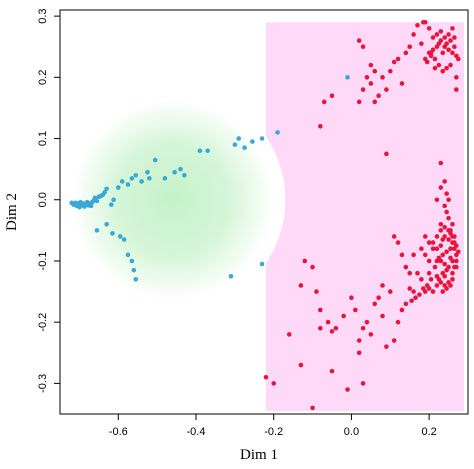 The height and width of the screenshot is (469, 474). Describe the element at coordinates (118, 432) in the screenshot. I see `x-tick-label: -0.6` at that location.